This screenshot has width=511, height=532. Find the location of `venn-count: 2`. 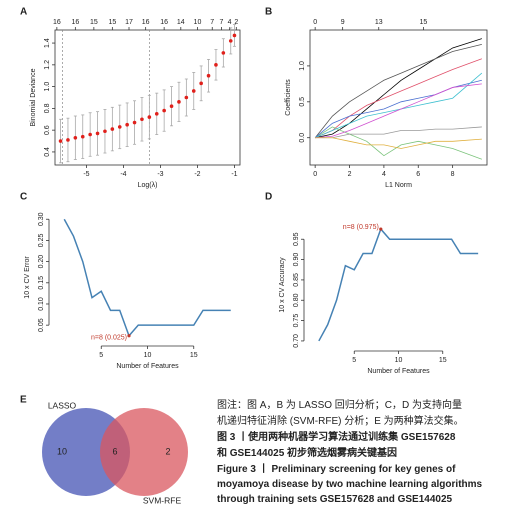

venn-count: 2 is located at coordinates (167, 451).